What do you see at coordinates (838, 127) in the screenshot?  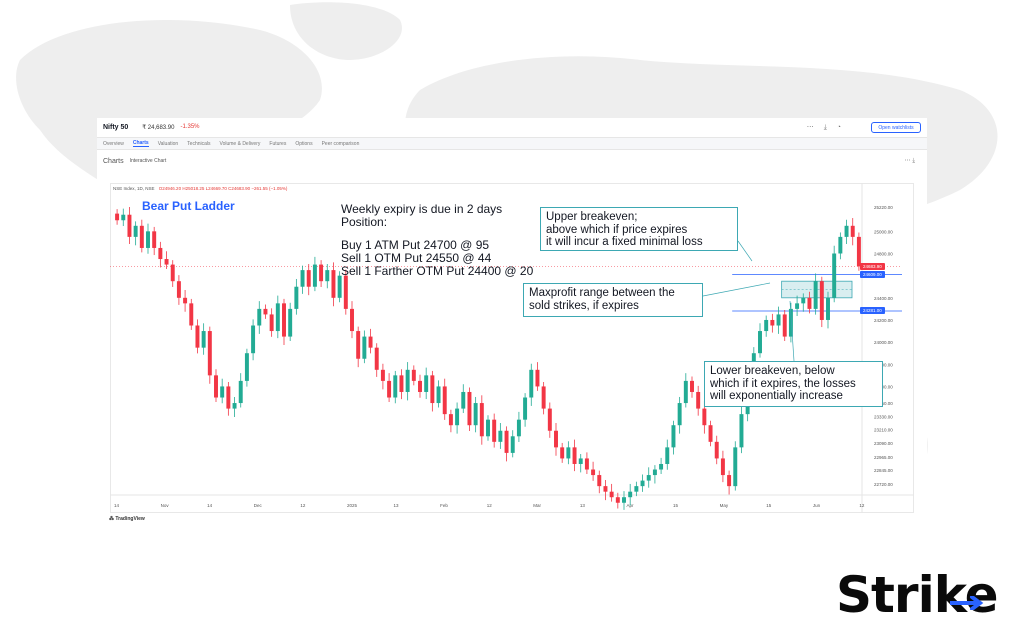 I see `alert-icon: ◔` at bounding box center [838, 127].